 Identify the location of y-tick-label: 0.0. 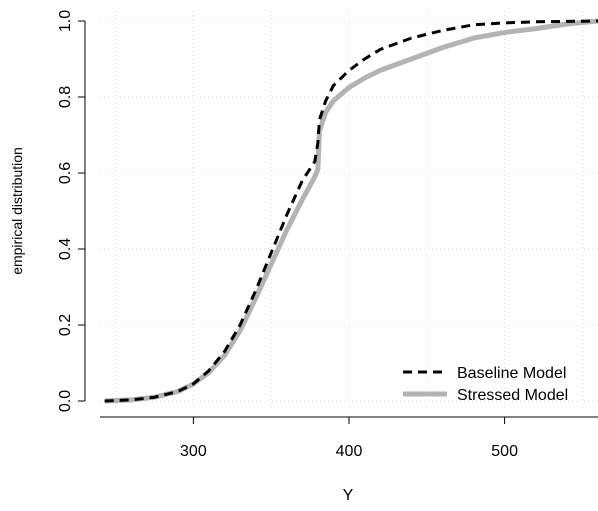
(65, 401).